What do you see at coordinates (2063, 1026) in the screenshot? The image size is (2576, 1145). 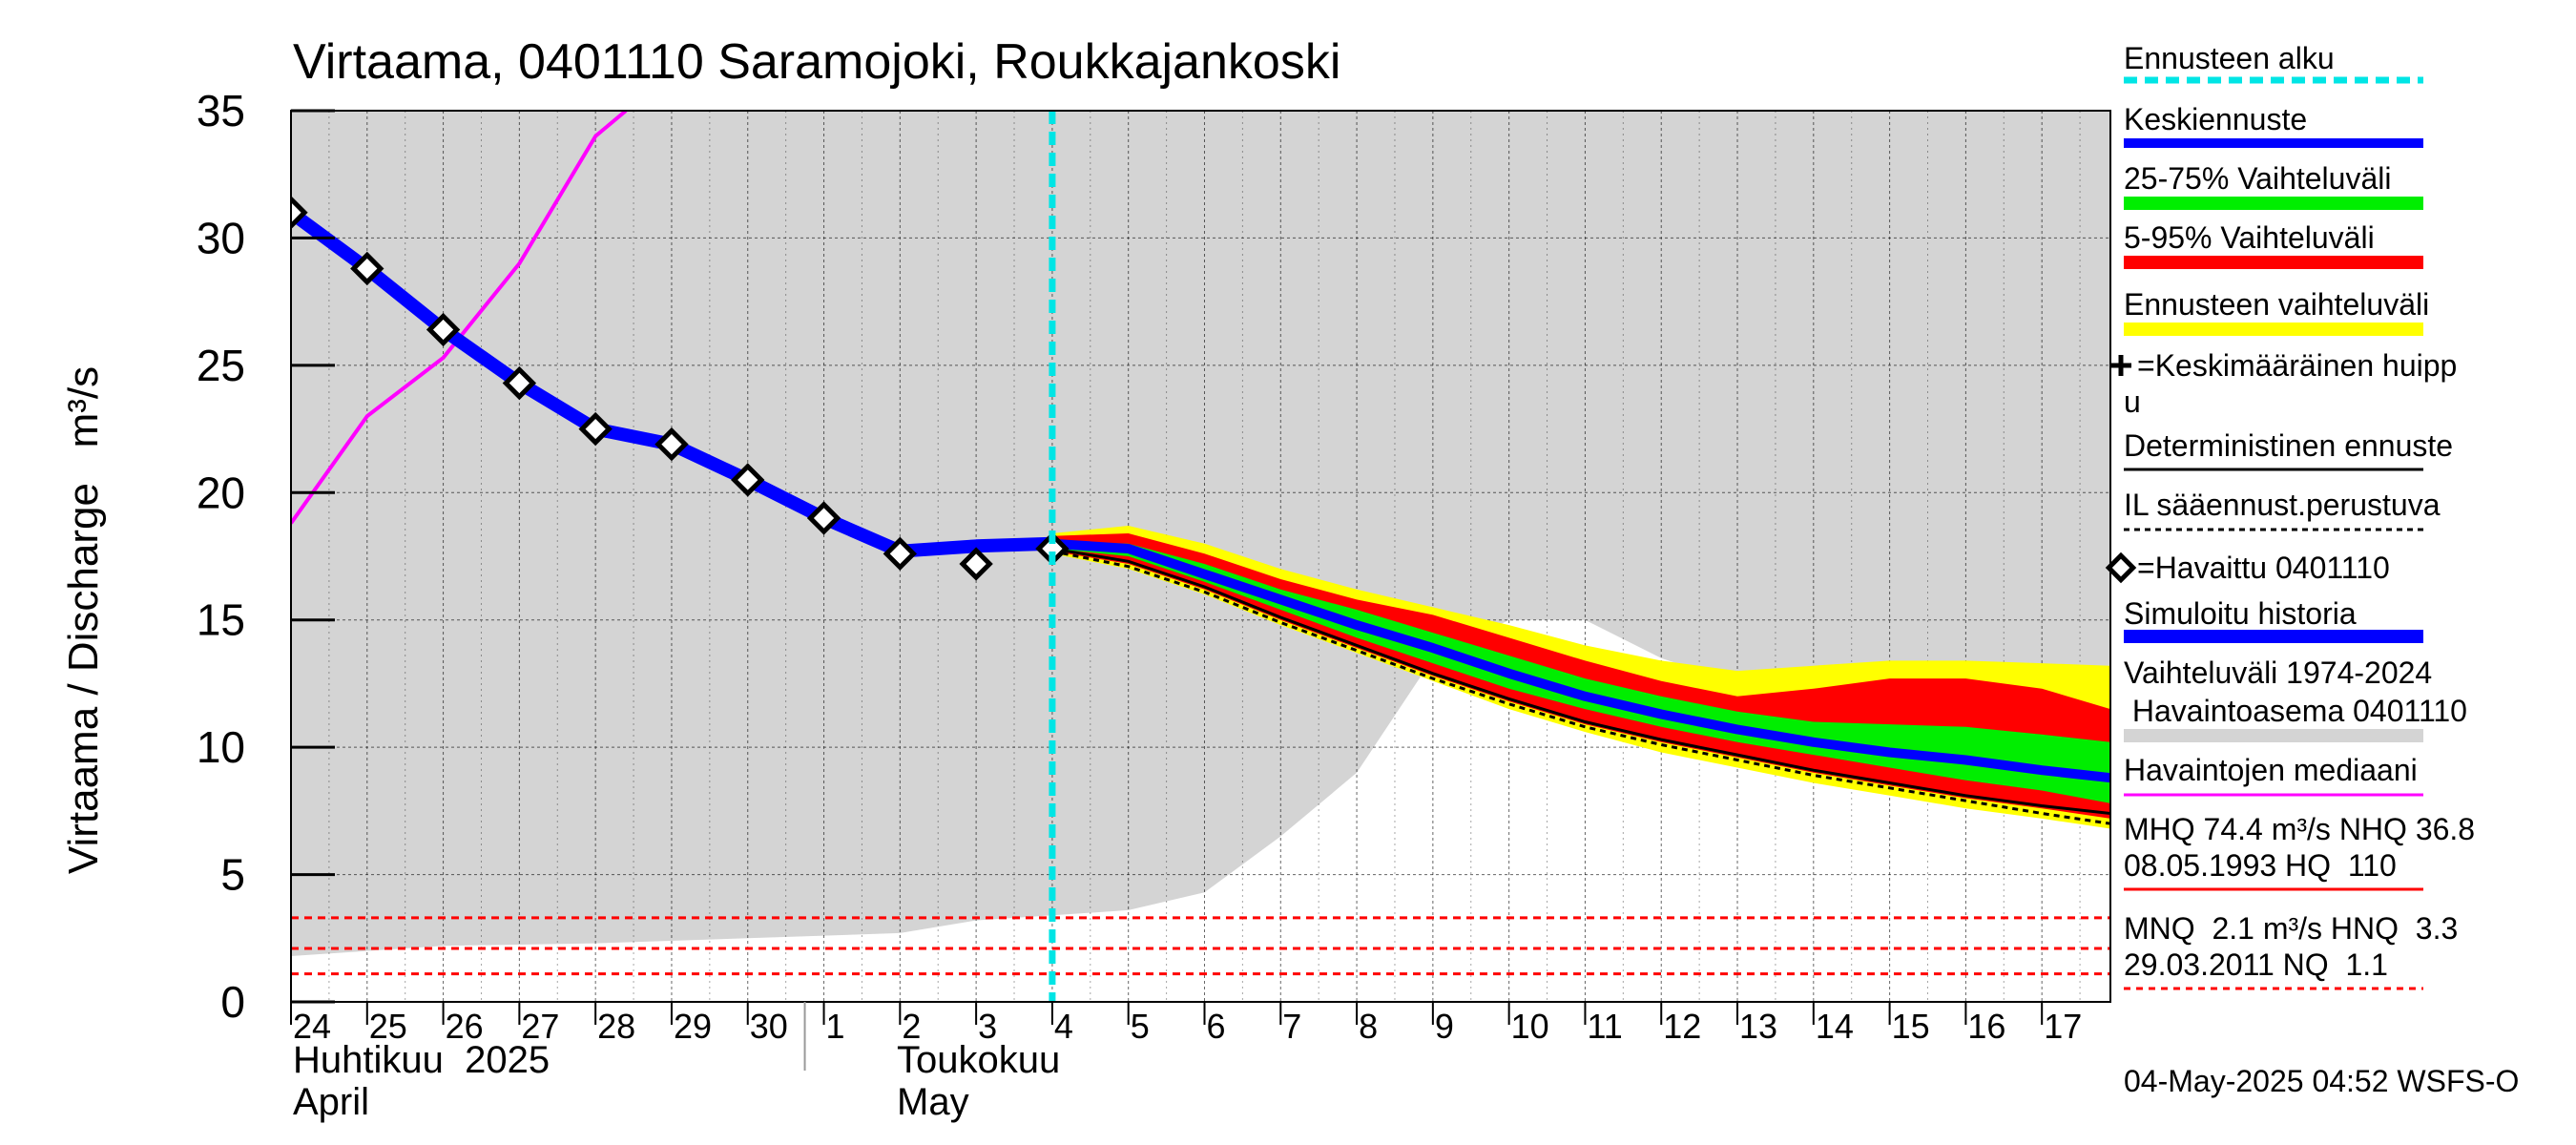 I see `x-tick-label: 17` at bounding box center [2063, 1026].